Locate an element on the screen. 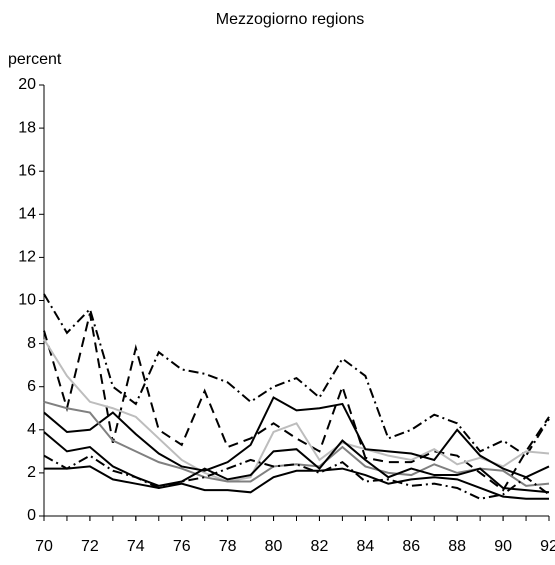 This screenshot has height=565, width=555. y-tick-label: 20 is located at coordinates (27, 84).